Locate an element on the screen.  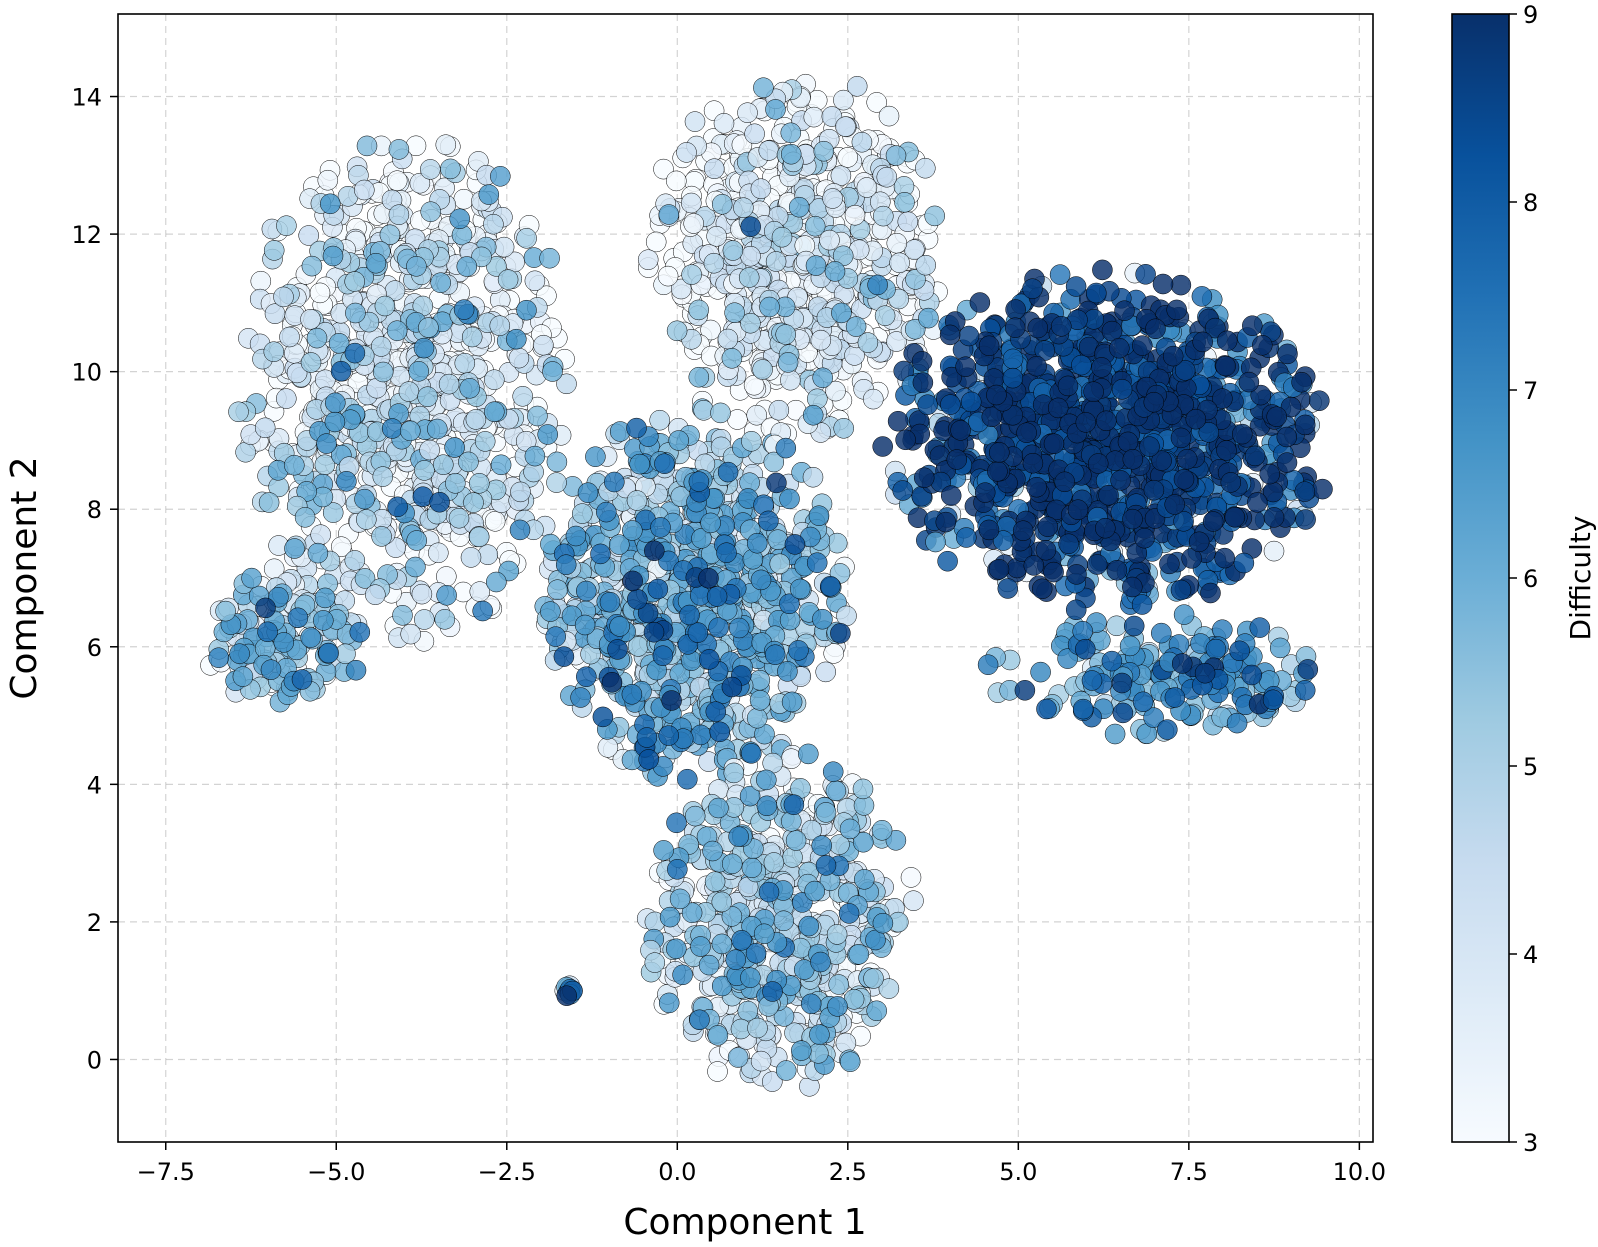
colorbar-gradient is located at coordinates (1480, 578).